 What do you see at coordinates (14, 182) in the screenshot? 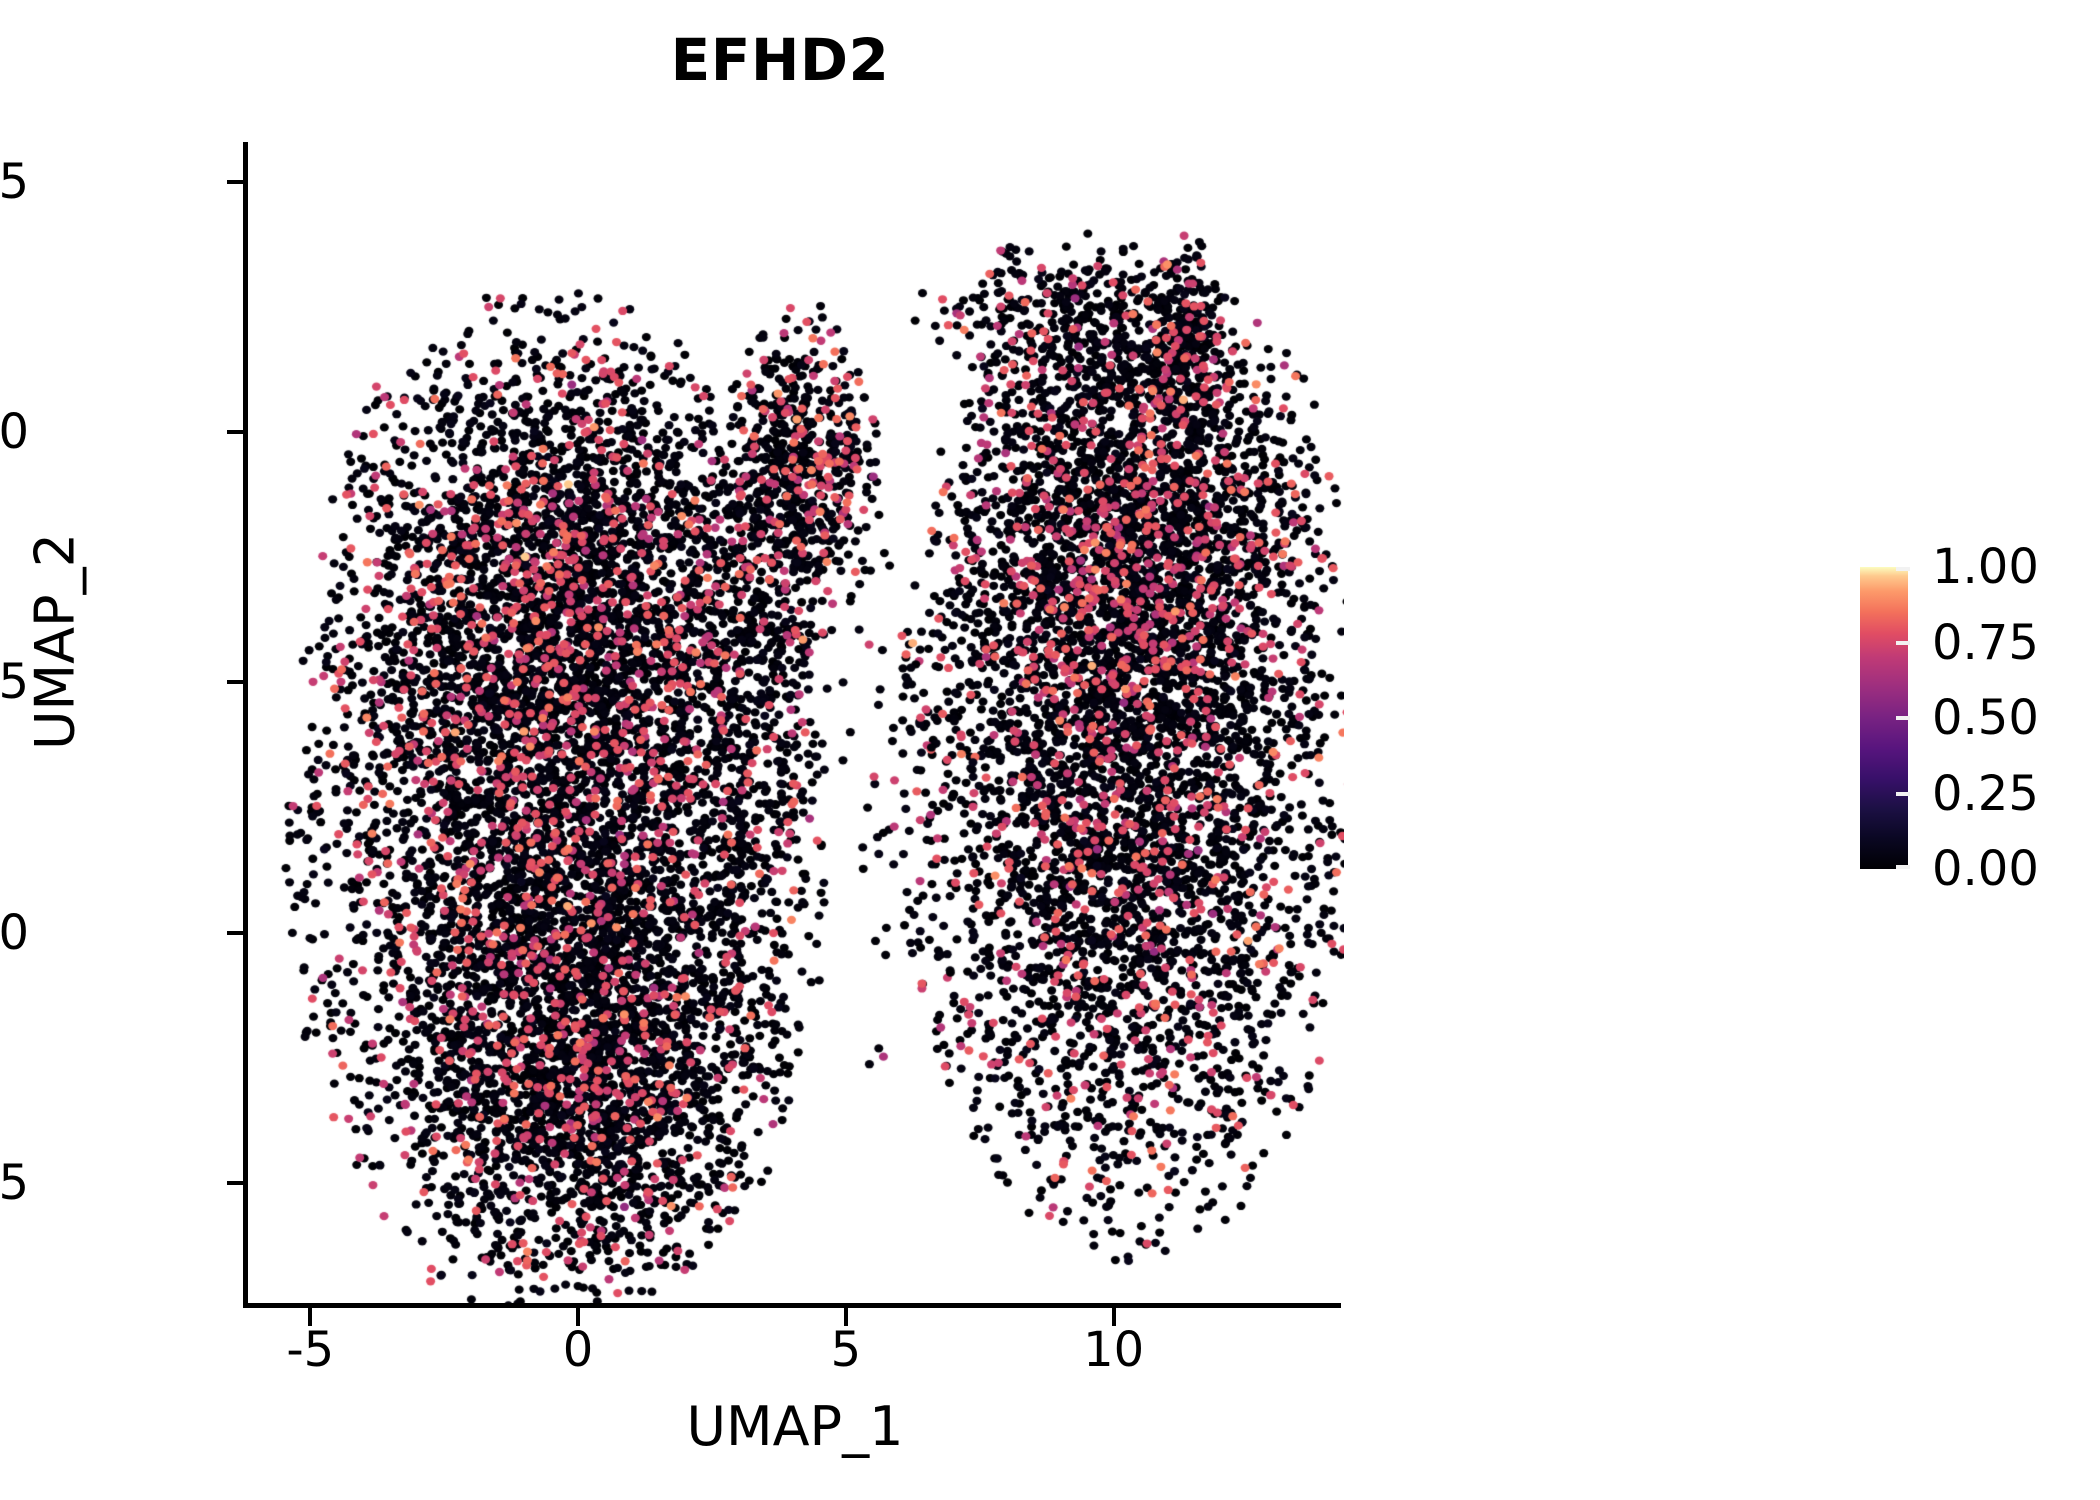
I see `y-tick-label: 7.5` at bounding box center [14, 182].